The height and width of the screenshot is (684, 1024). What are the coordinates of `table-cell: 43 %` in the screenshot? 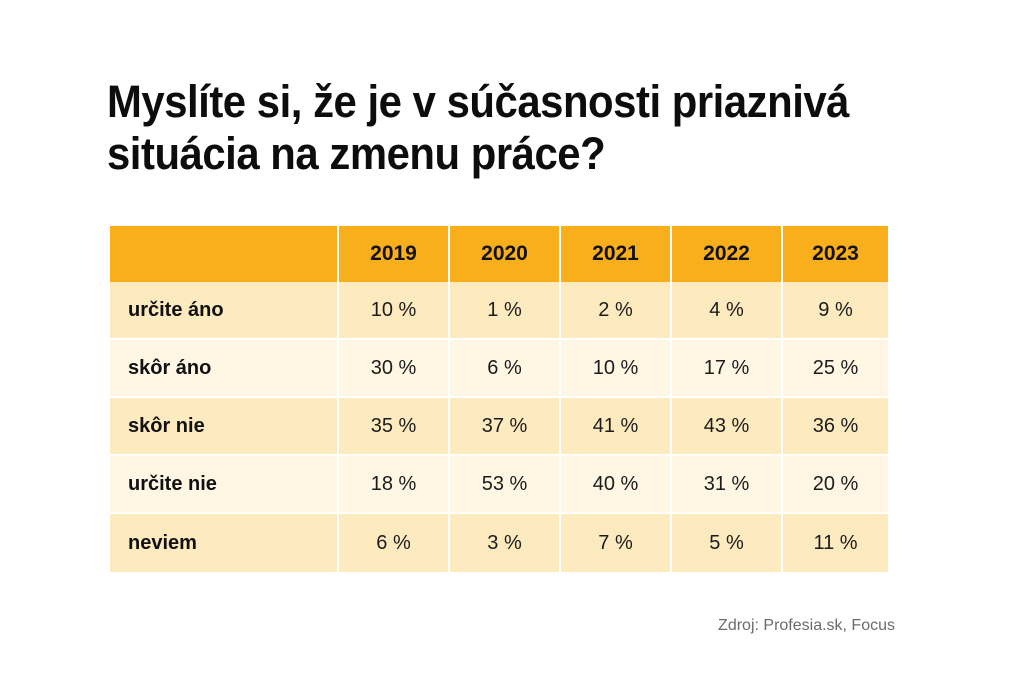 It's located at (727, 427).